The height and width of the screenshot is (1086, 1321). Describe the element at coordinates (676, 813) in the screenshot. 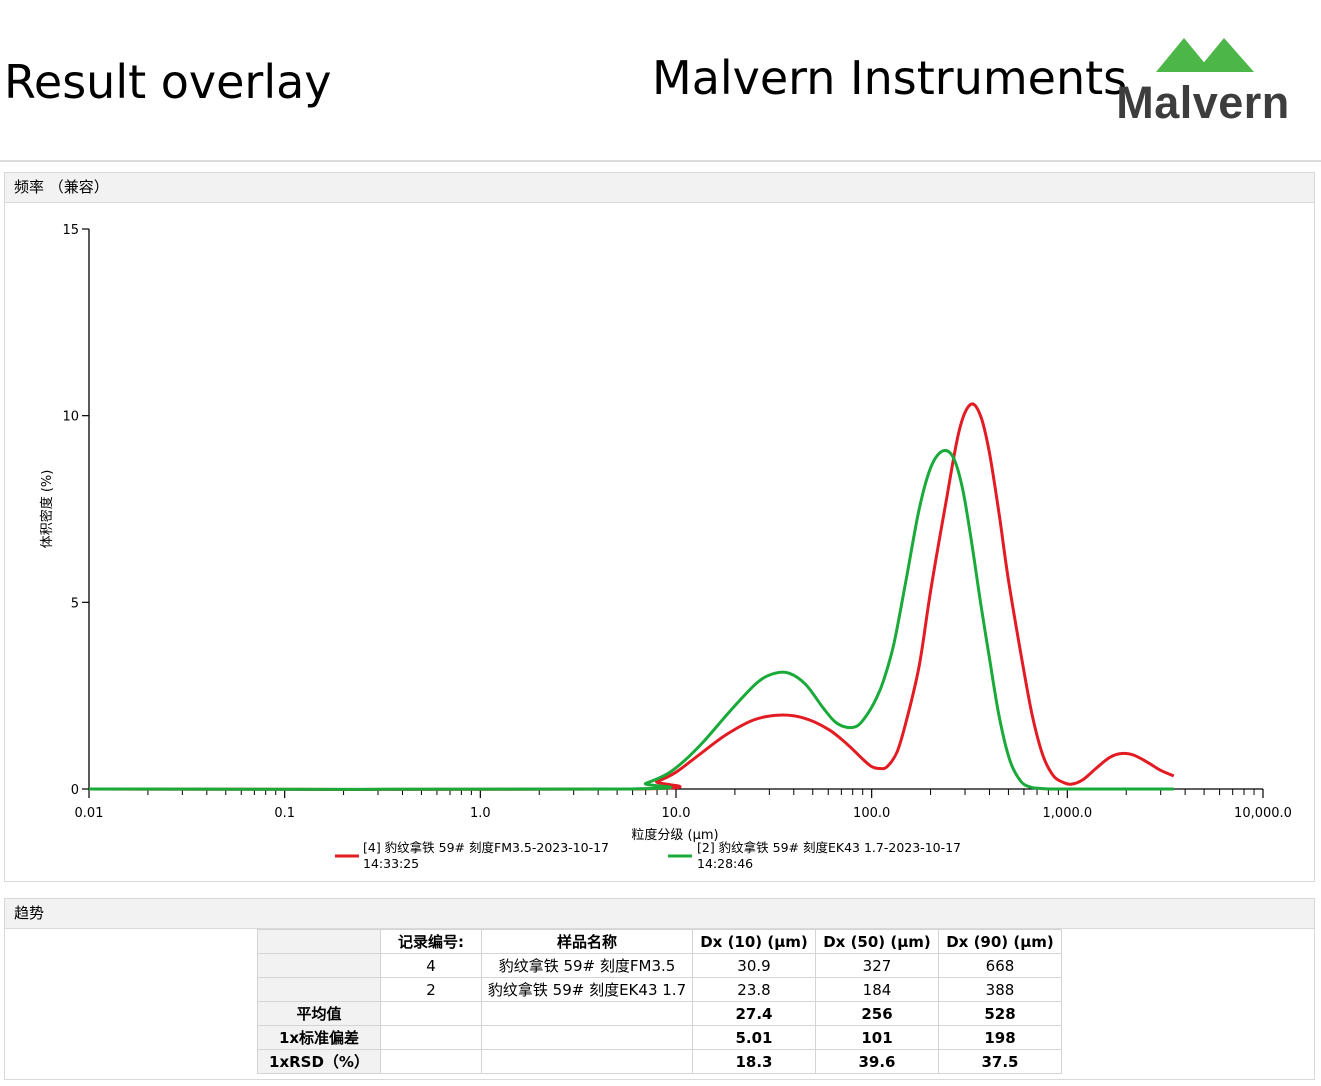

I see `x-tick-label: 10.0` at that location.